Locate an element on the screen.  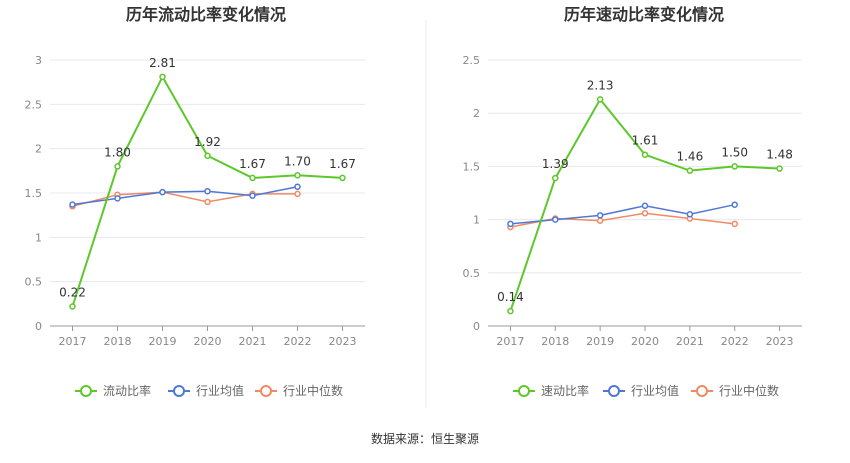
data-label: 0.22 is located at coordinates (72, 292).